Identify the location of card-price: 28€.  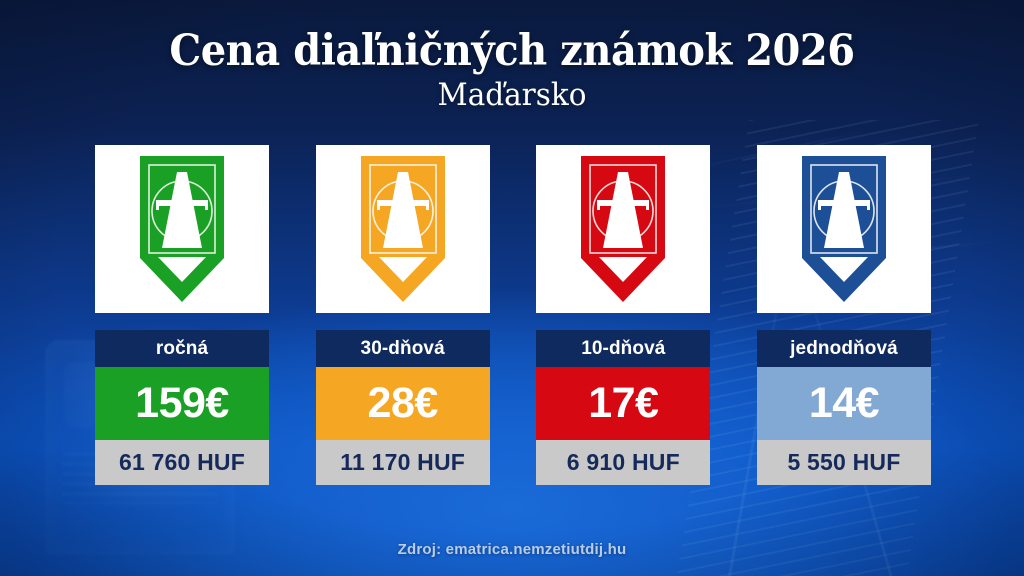
(402, 403).